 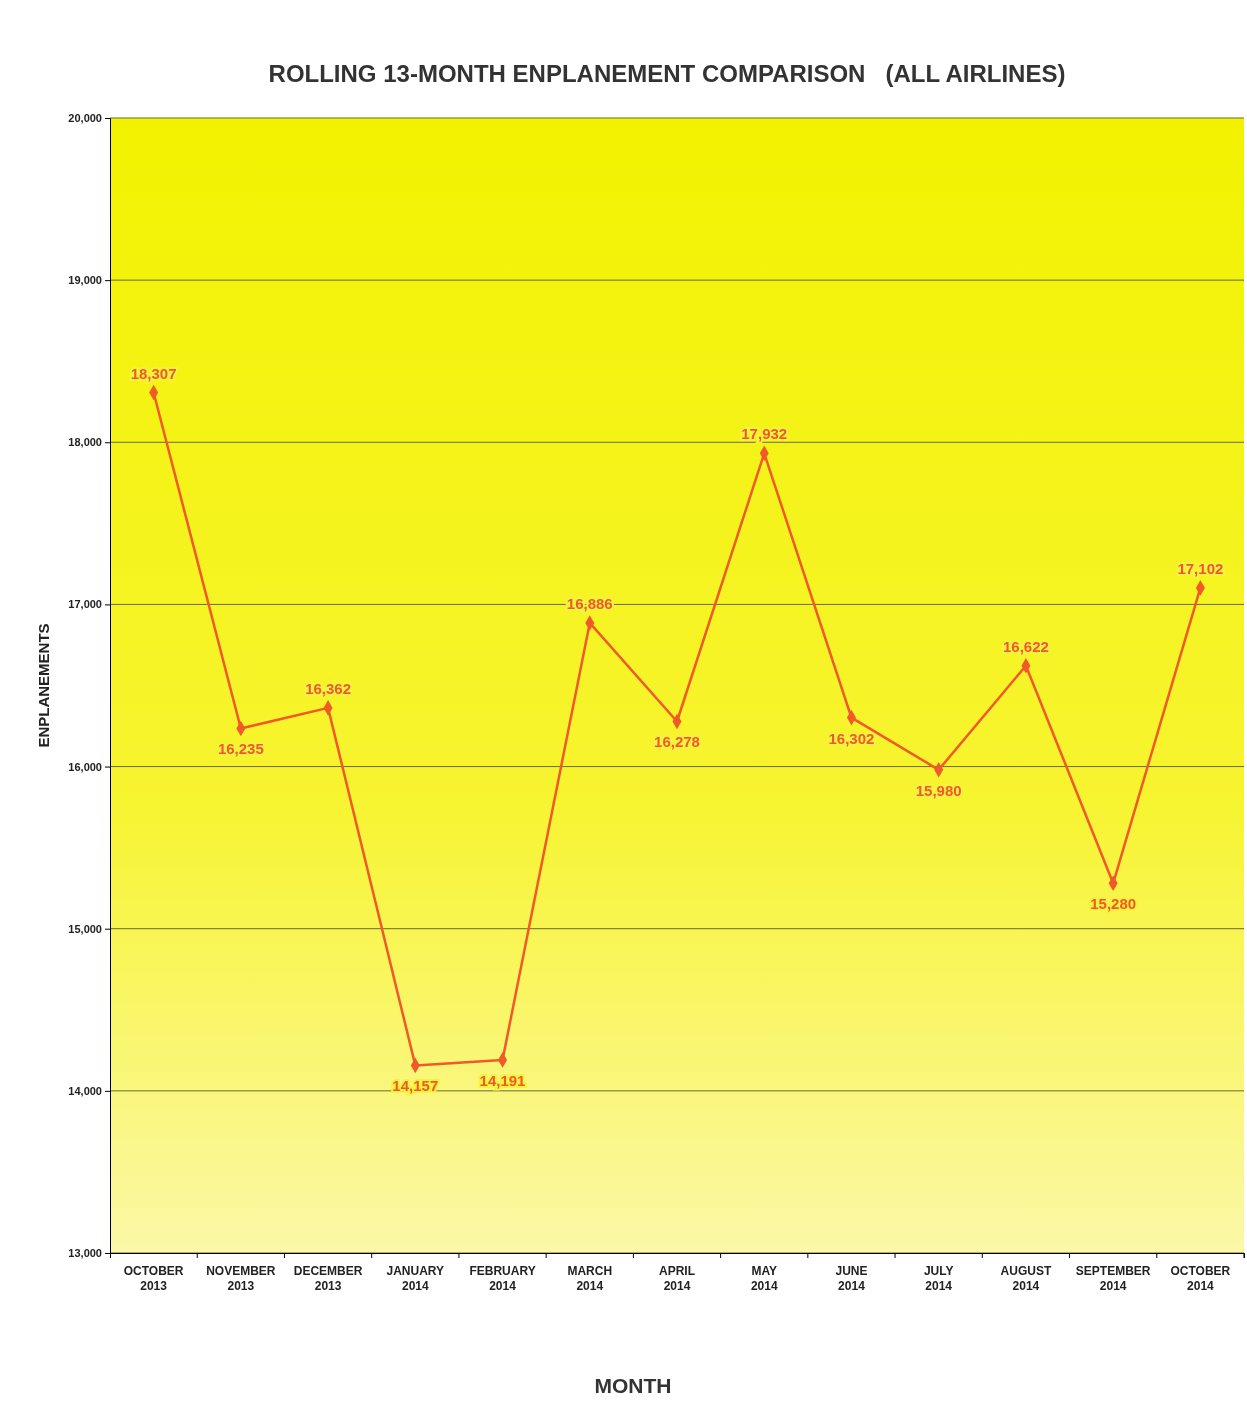 What do you see at coordinates (153, 373) in the screenshot?
I see `data-label: 18,307` at bounding box center [153, 373].